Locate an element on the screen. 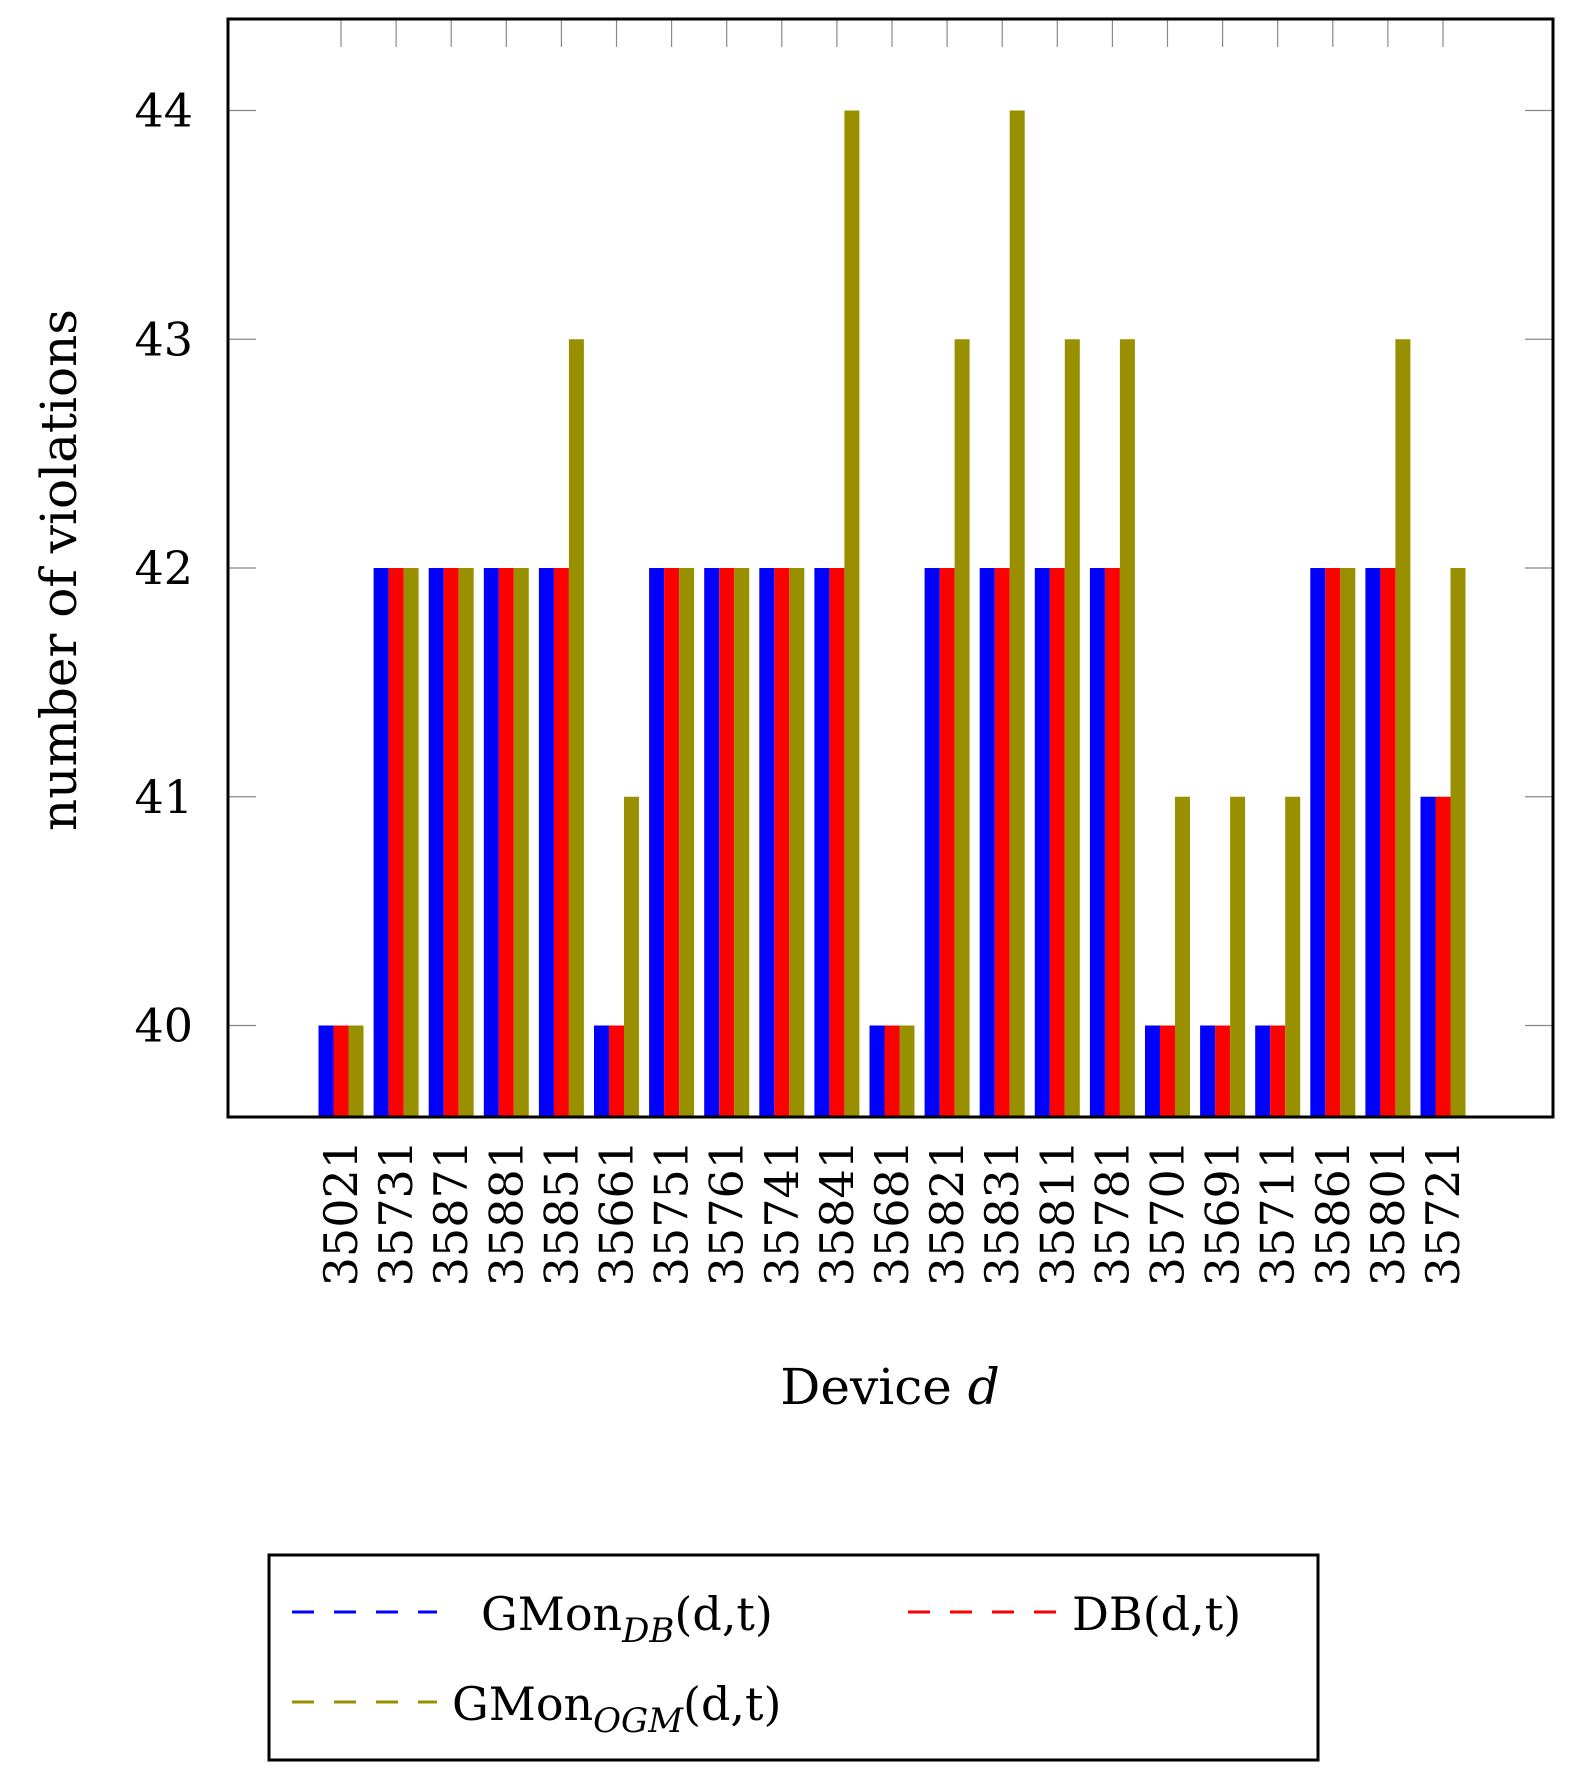  x-tick-label: 35831 is located at coordinates (1002, 1213).